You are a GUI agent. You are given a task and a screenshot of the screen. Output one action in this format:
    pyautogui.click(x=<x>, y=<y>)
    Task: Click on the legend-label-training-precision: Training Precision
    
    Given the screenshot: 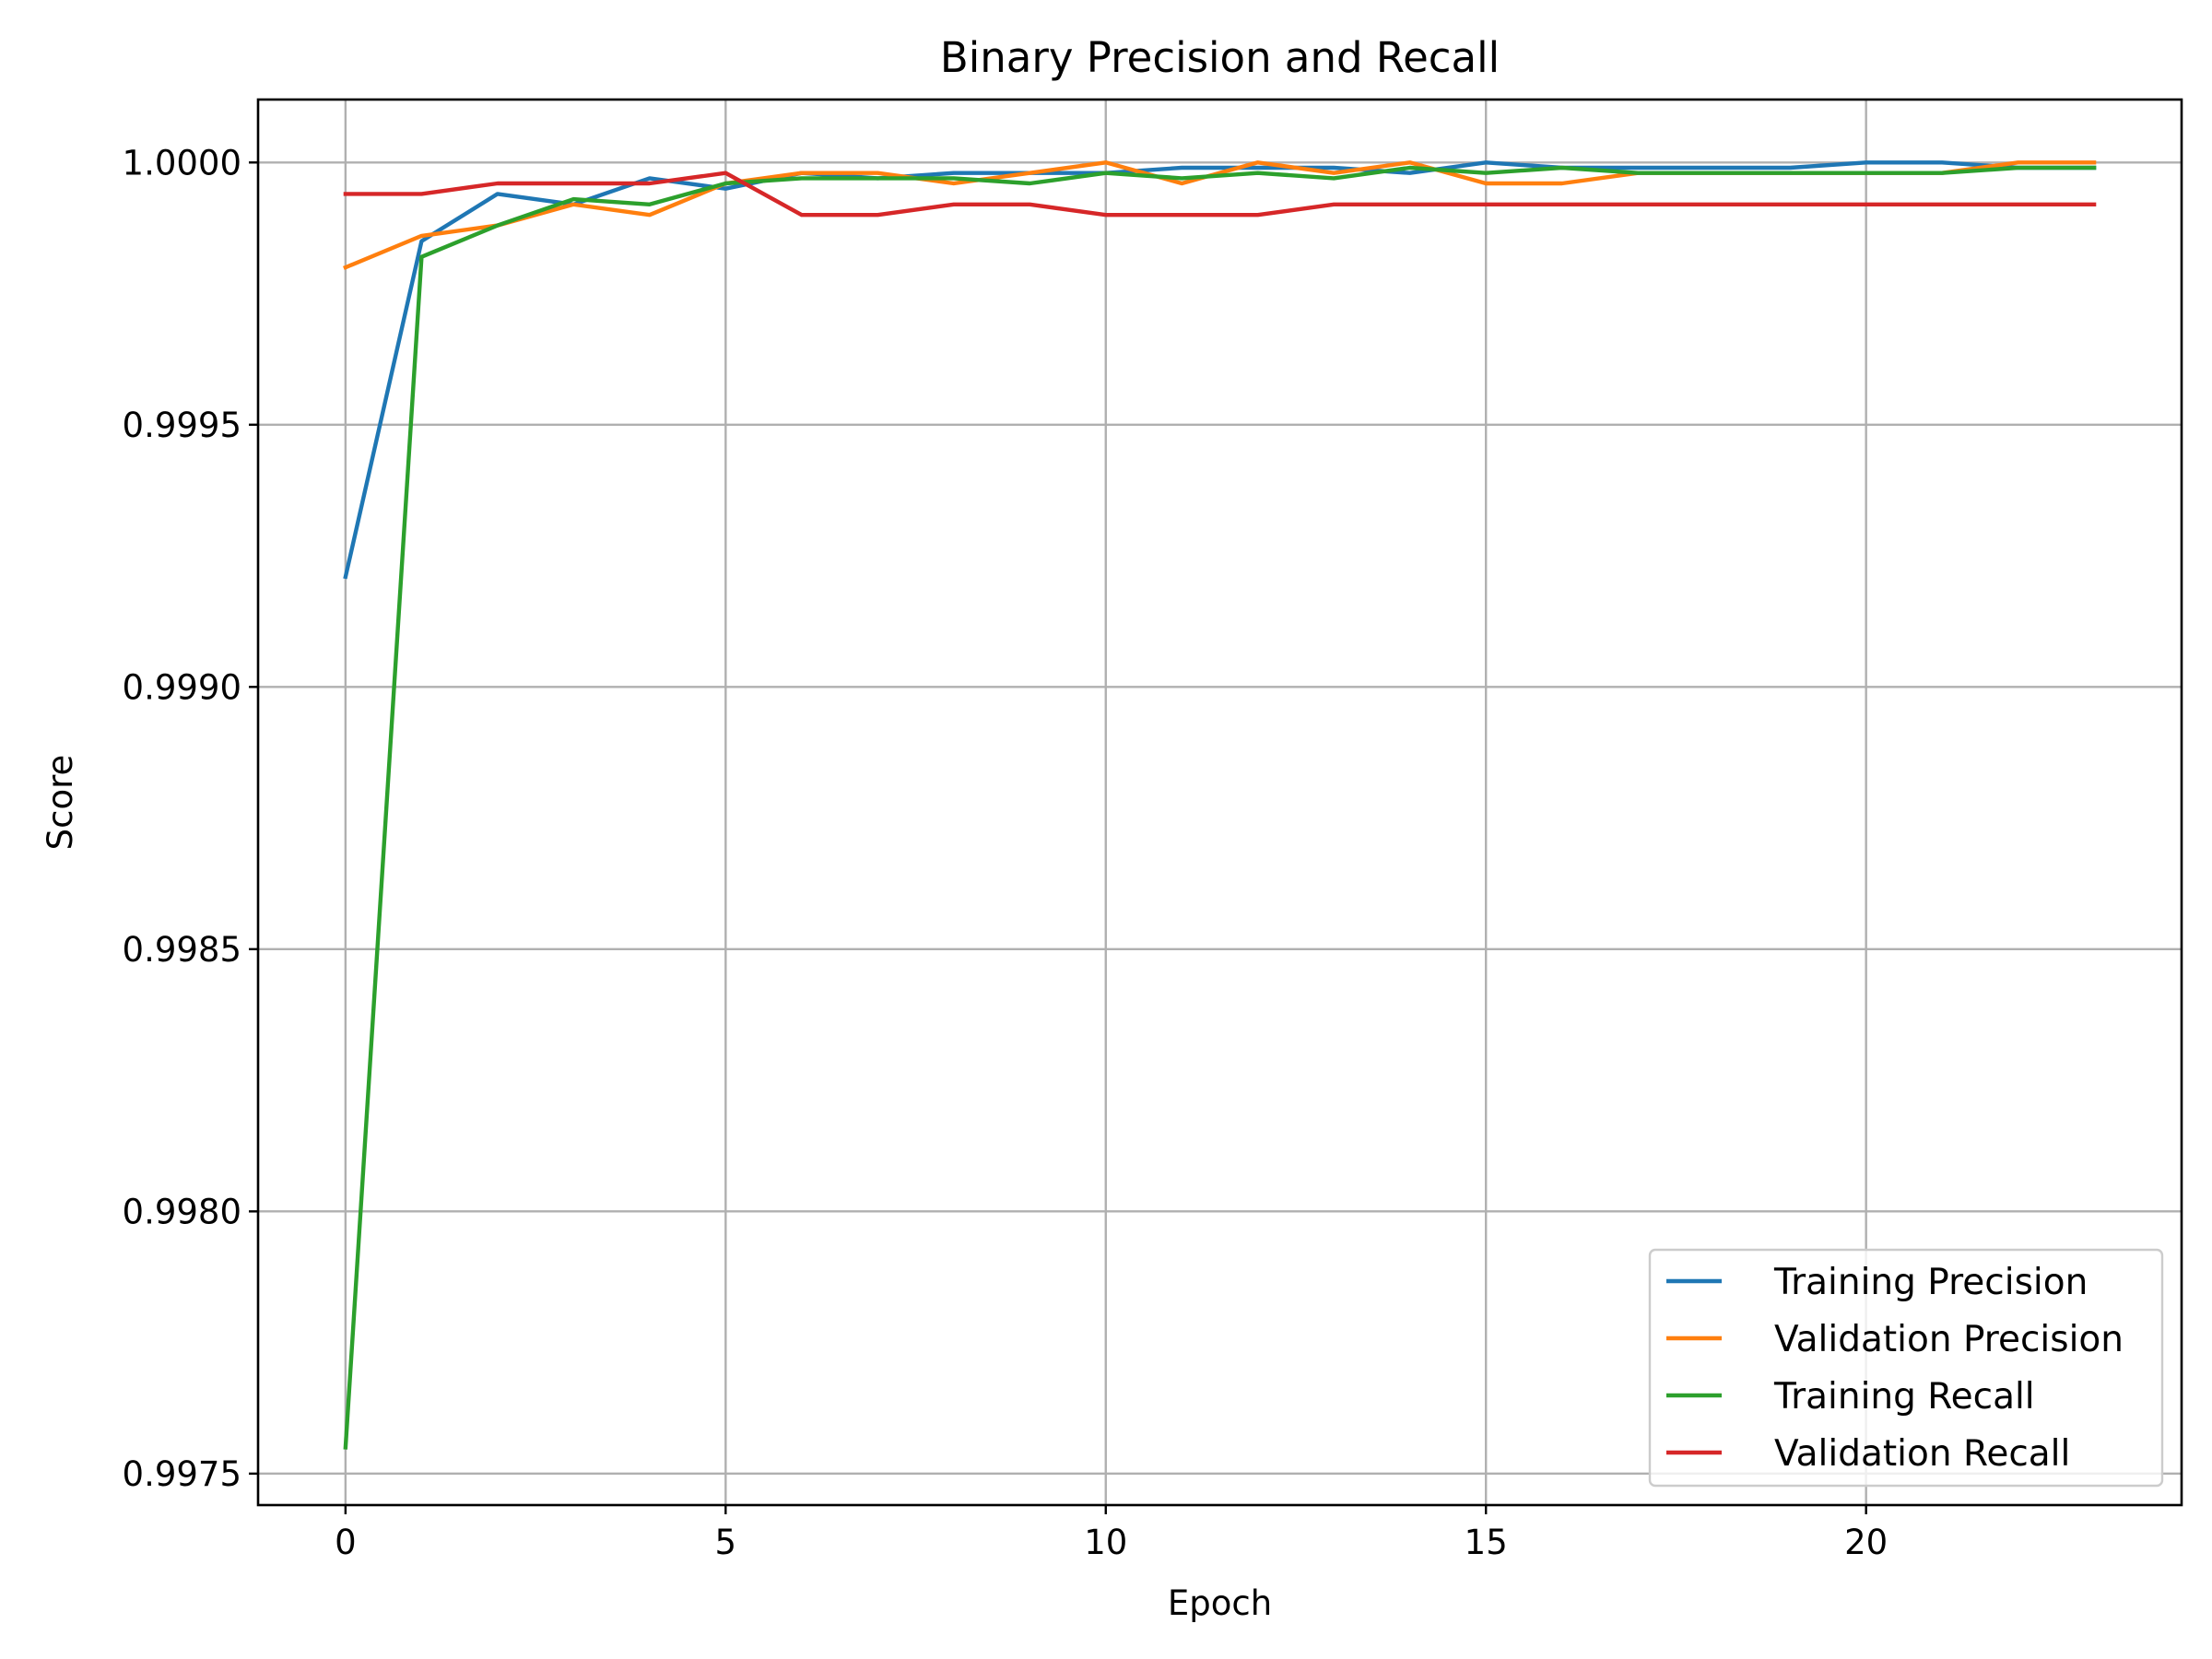 What is the action you would take?
    pyautogui.click(x=1930, y=1282)
    